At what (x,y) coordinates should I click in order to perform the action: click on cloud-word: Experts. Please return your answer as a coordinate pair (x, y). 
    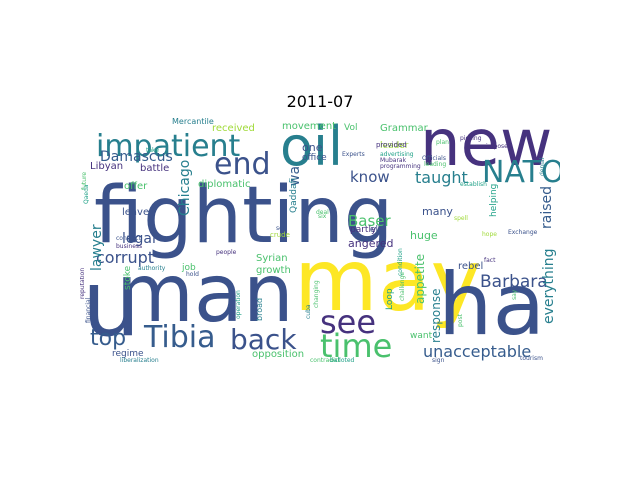
    Looking at the image, I should click on (353, 154).